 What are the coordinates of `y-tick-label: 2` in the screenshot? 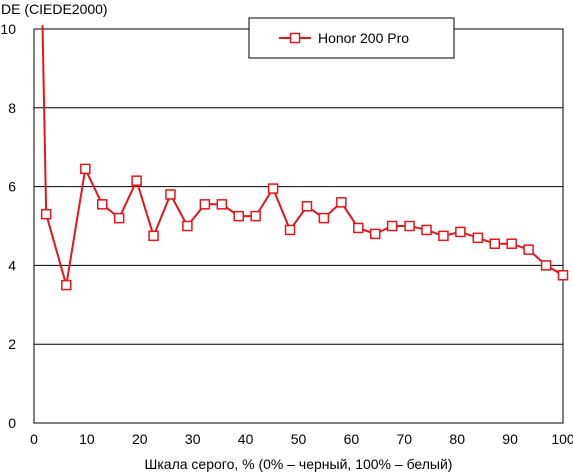 It's located at (12, 344).